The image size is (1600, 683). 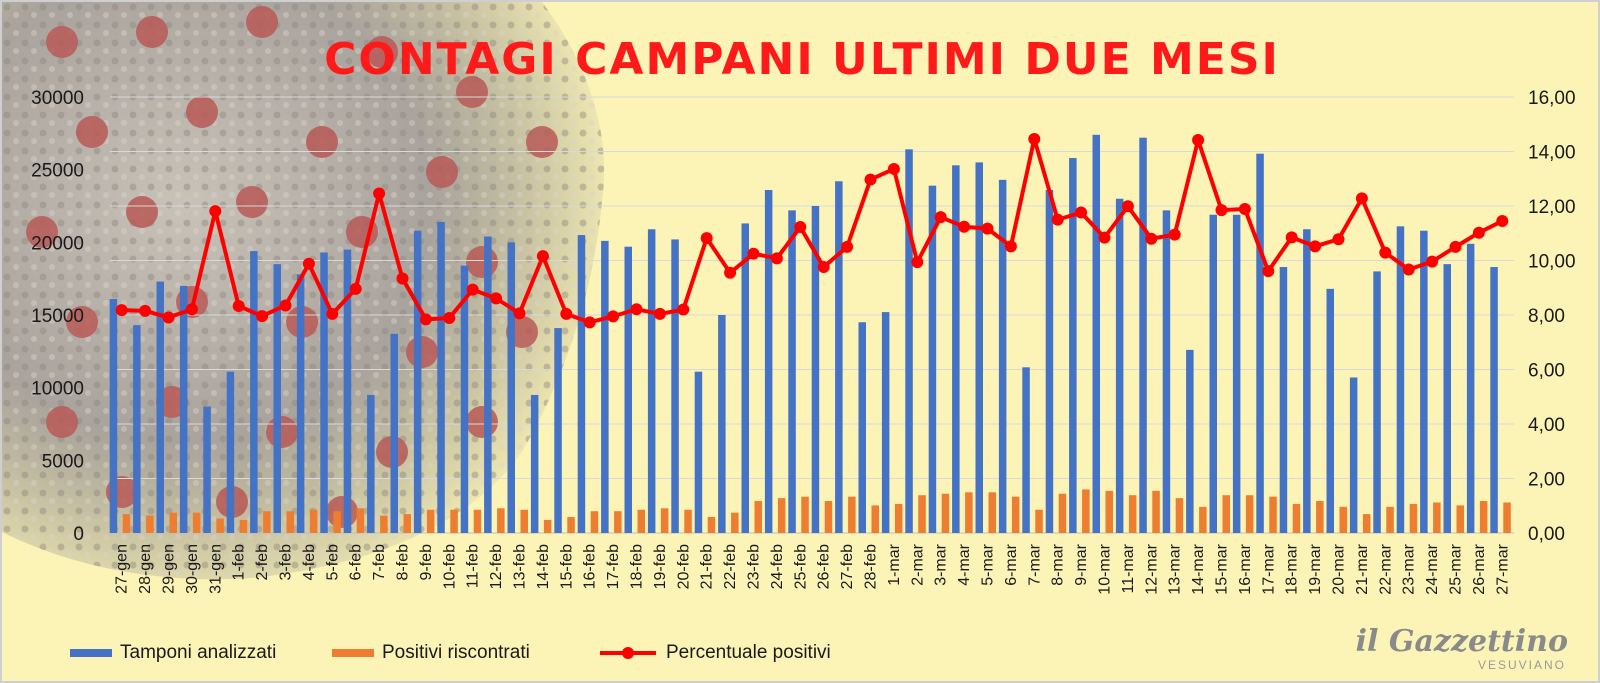 What do you see at coordinates (454, 521) in the screenshot?
I see `bar-positivi-10-feb` at bounding box center [454, 521].